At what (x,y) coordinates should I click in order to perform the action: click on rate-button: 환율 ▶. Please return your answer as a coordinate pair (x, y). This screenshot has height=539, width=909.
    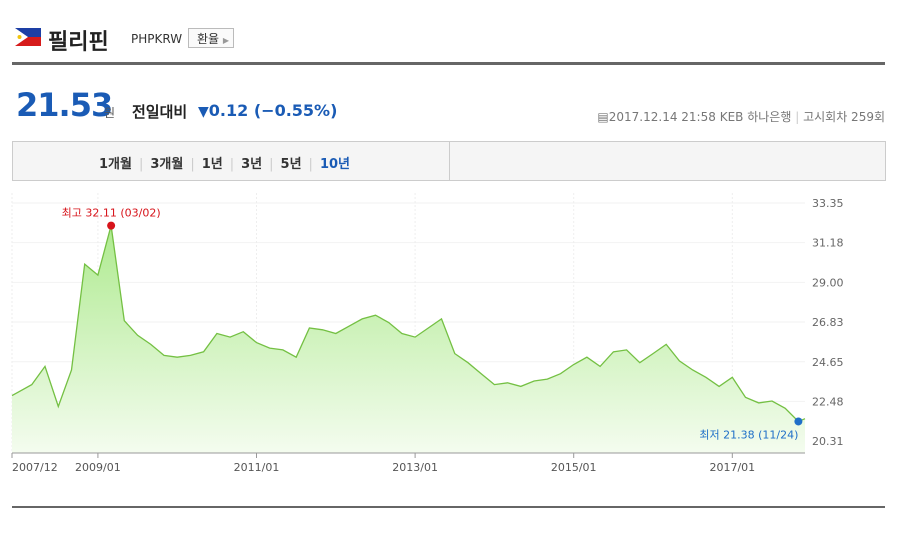
    Looking at the image, I should click on (211, 38).